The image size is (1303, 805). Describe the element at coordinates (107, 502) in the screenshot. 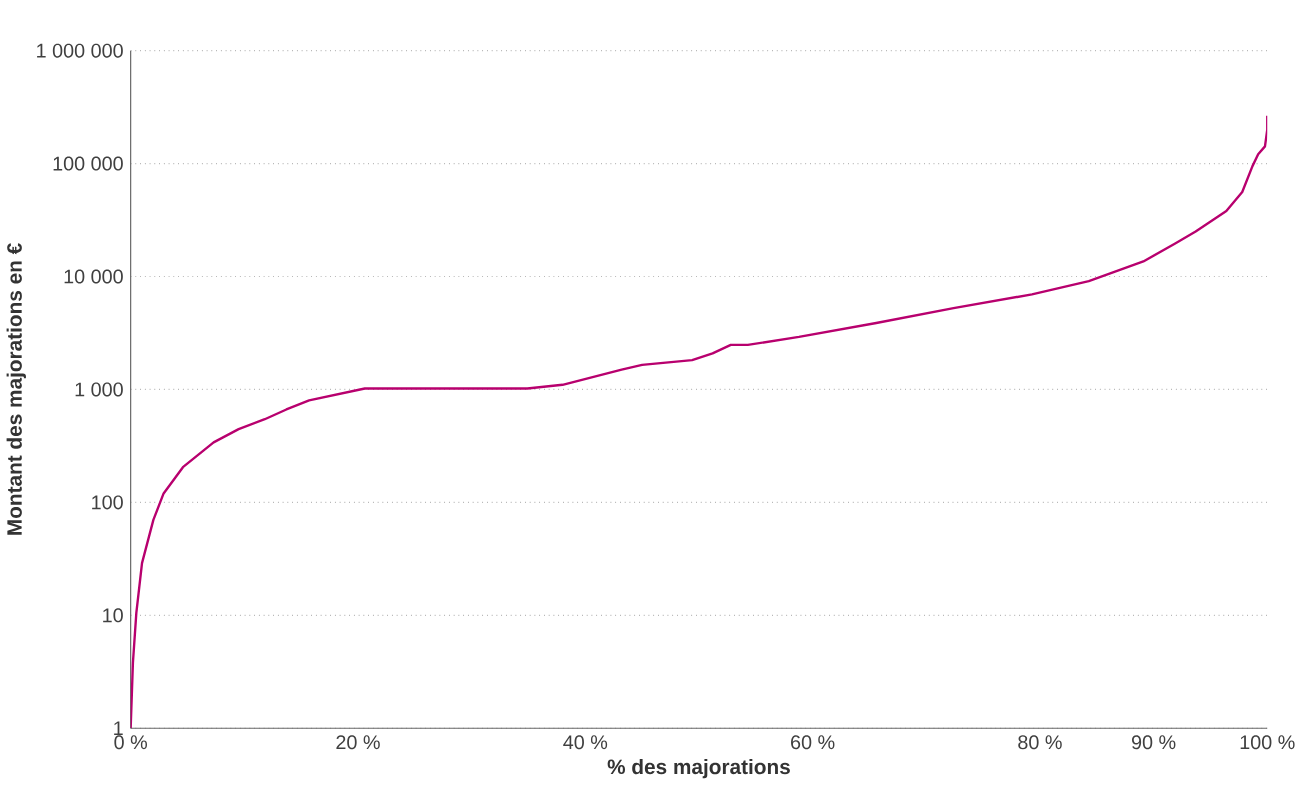

I see `y-tick-label: 100` at that location.